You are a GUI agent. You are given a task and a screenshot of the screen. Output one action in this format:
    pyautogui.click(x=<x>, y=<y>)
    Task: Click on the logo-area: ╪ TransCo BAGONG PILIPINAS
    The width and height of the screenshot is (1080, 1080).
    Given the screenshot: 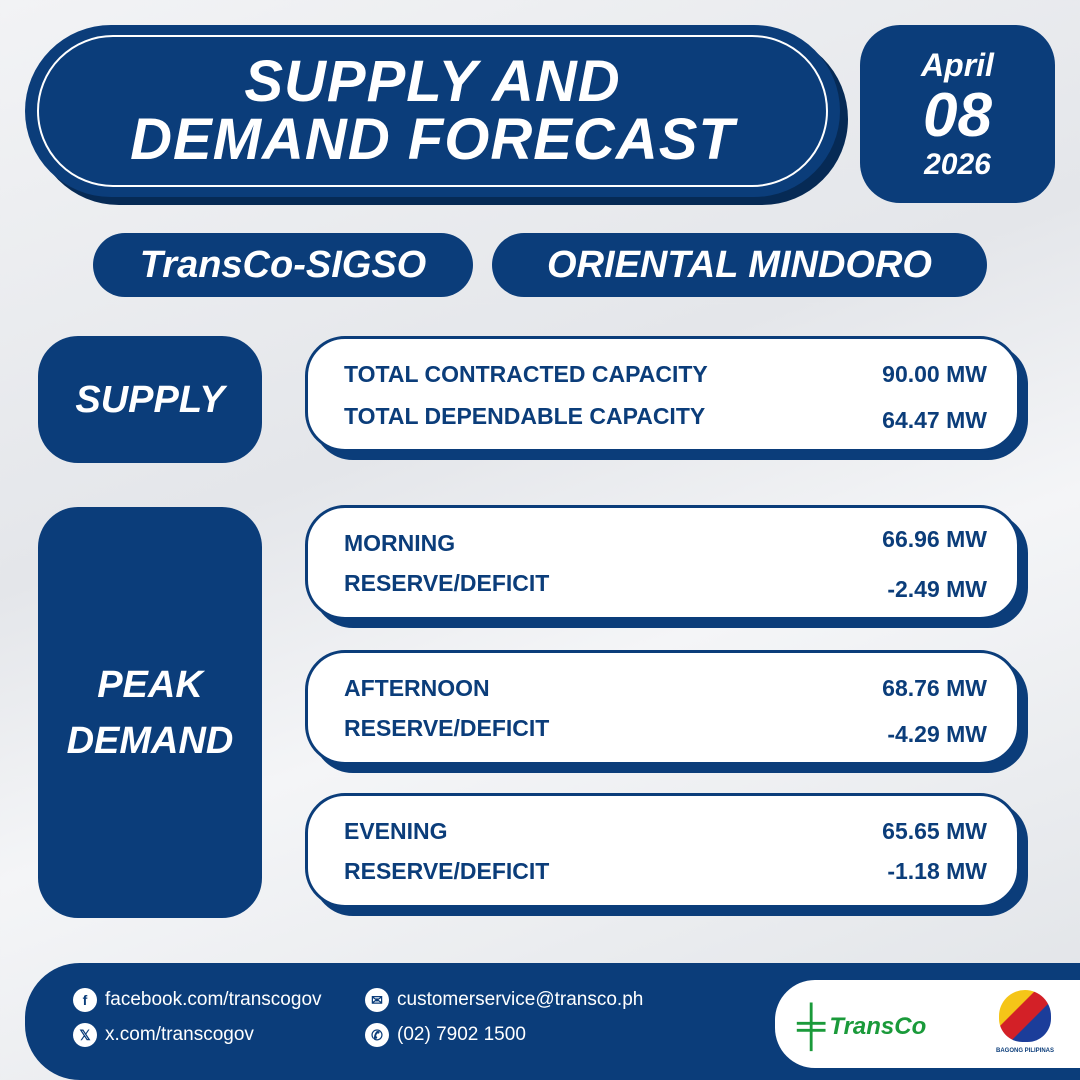 What is the action you would take?
    pyautogui.click(x=927, y=1024)
    